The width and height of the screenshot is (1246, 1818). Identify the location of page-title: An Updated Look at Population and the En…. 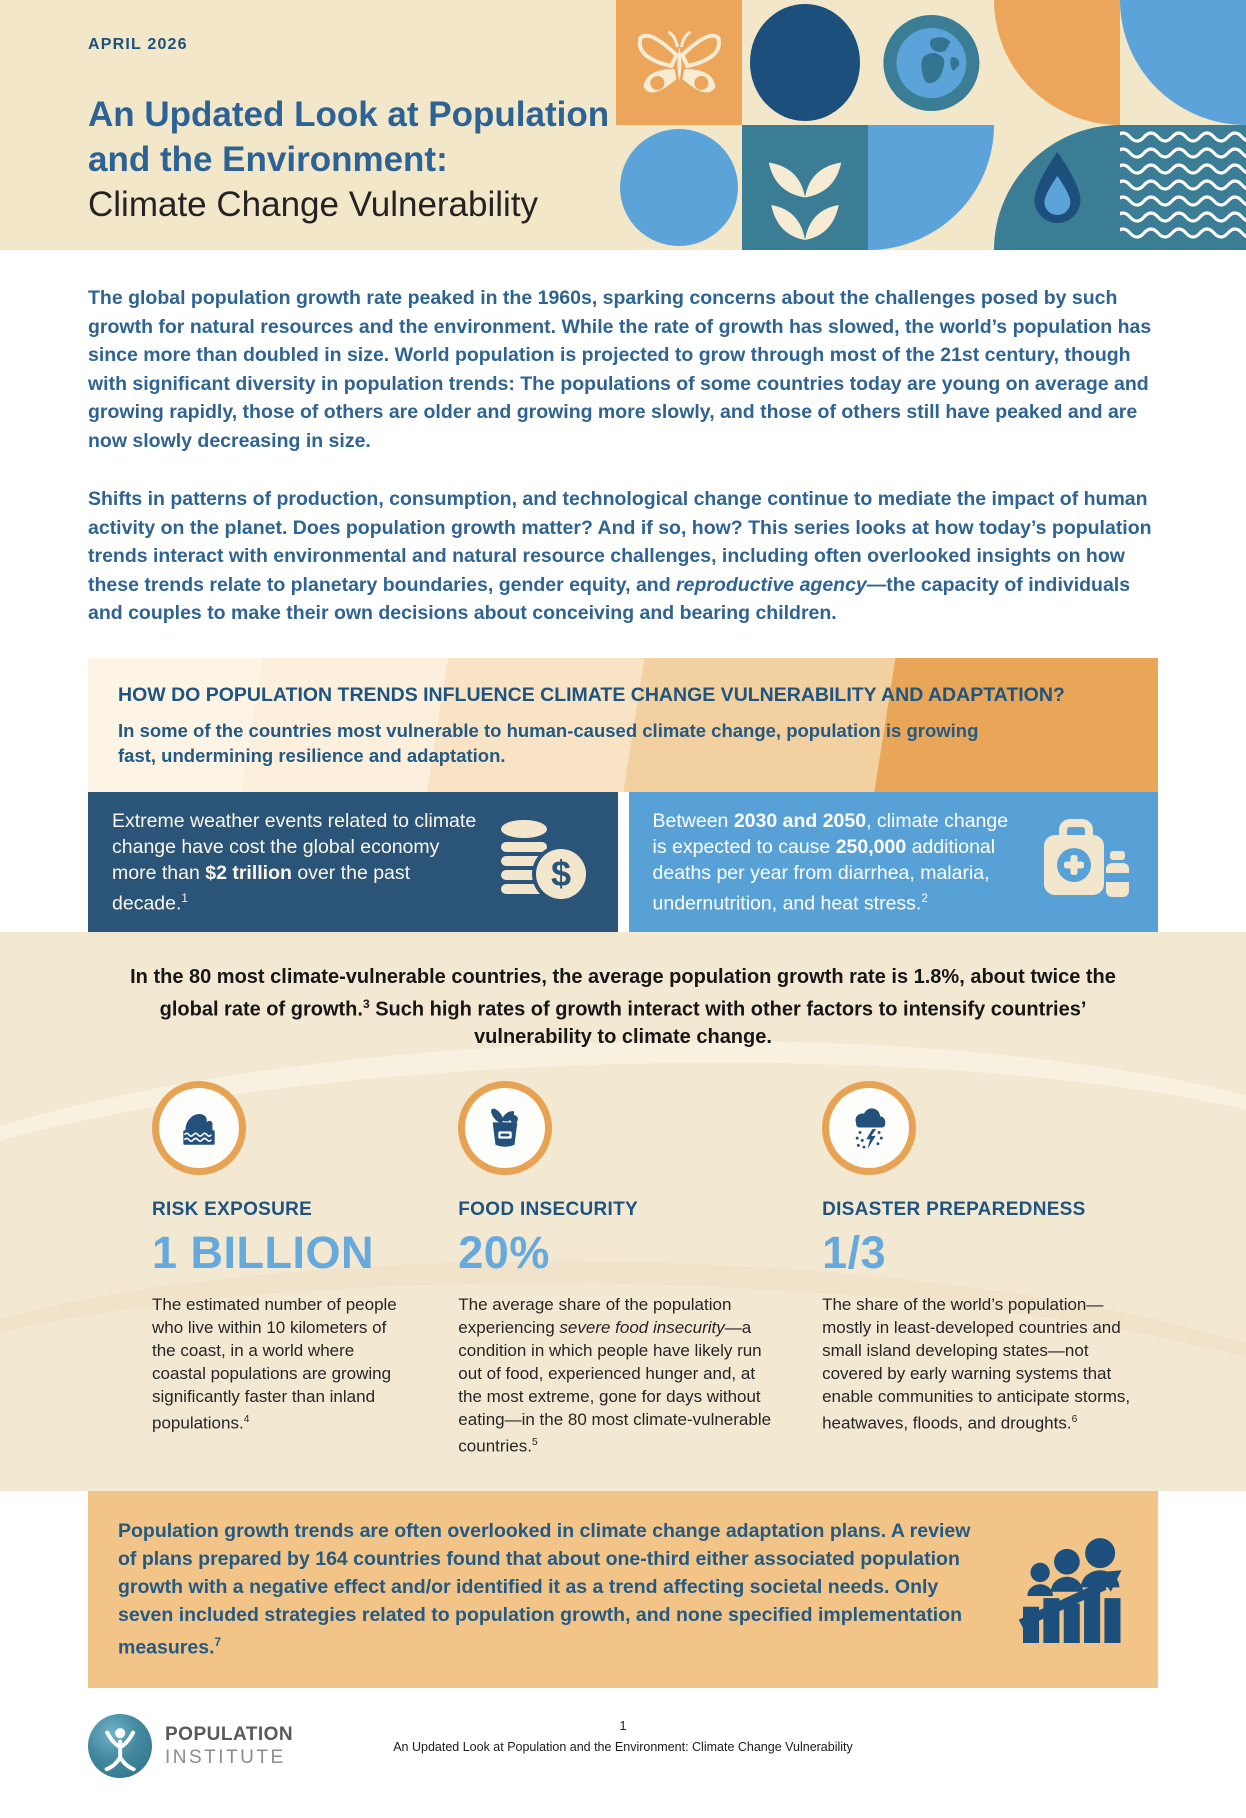
(352, 159).